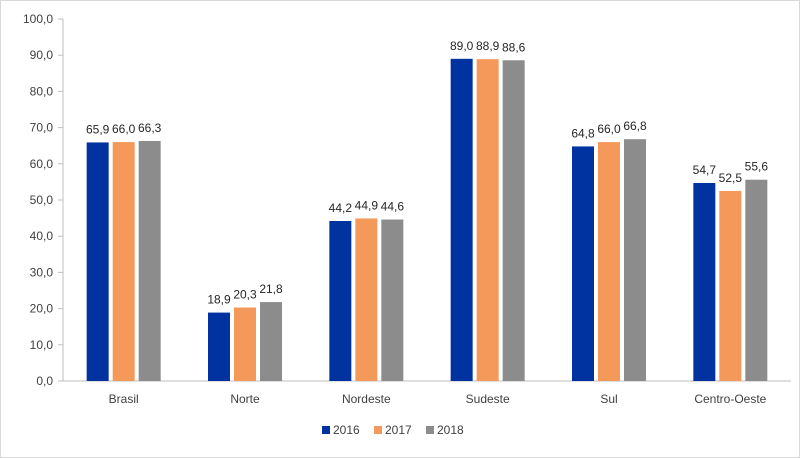 Image resolution: width=800 pixels, height=458 pixels. Describe the element at coordinates (393, 207) in the screenshot. I see `data-label-2018: 44,6` at that location.